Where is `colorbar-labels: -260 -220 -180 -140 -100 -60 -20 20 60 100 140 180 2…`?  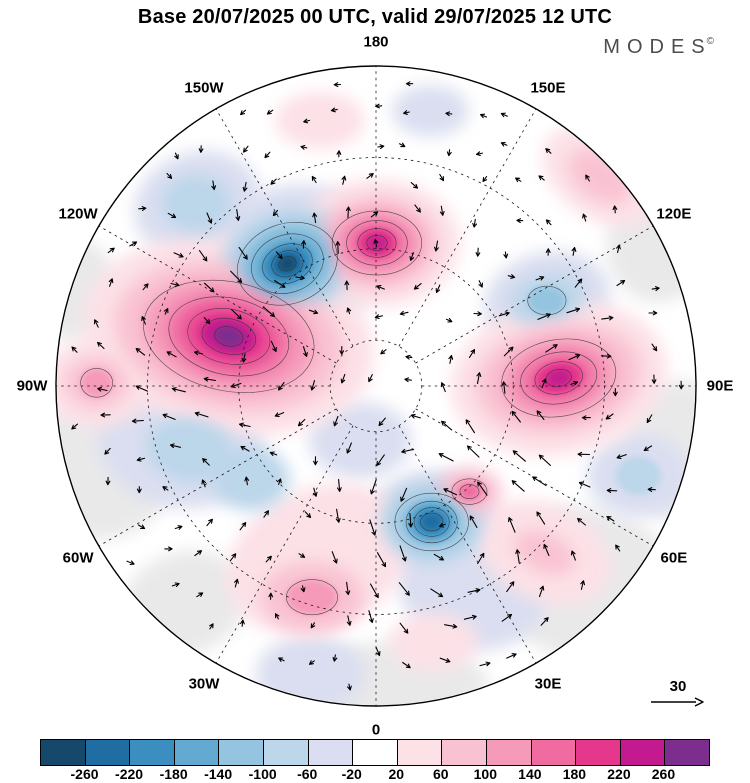
colorbar-labels: -260 -220 -180 -140 -100 -60 -20 20 60 100 140 180 2… is located at coordinates (374, 774).